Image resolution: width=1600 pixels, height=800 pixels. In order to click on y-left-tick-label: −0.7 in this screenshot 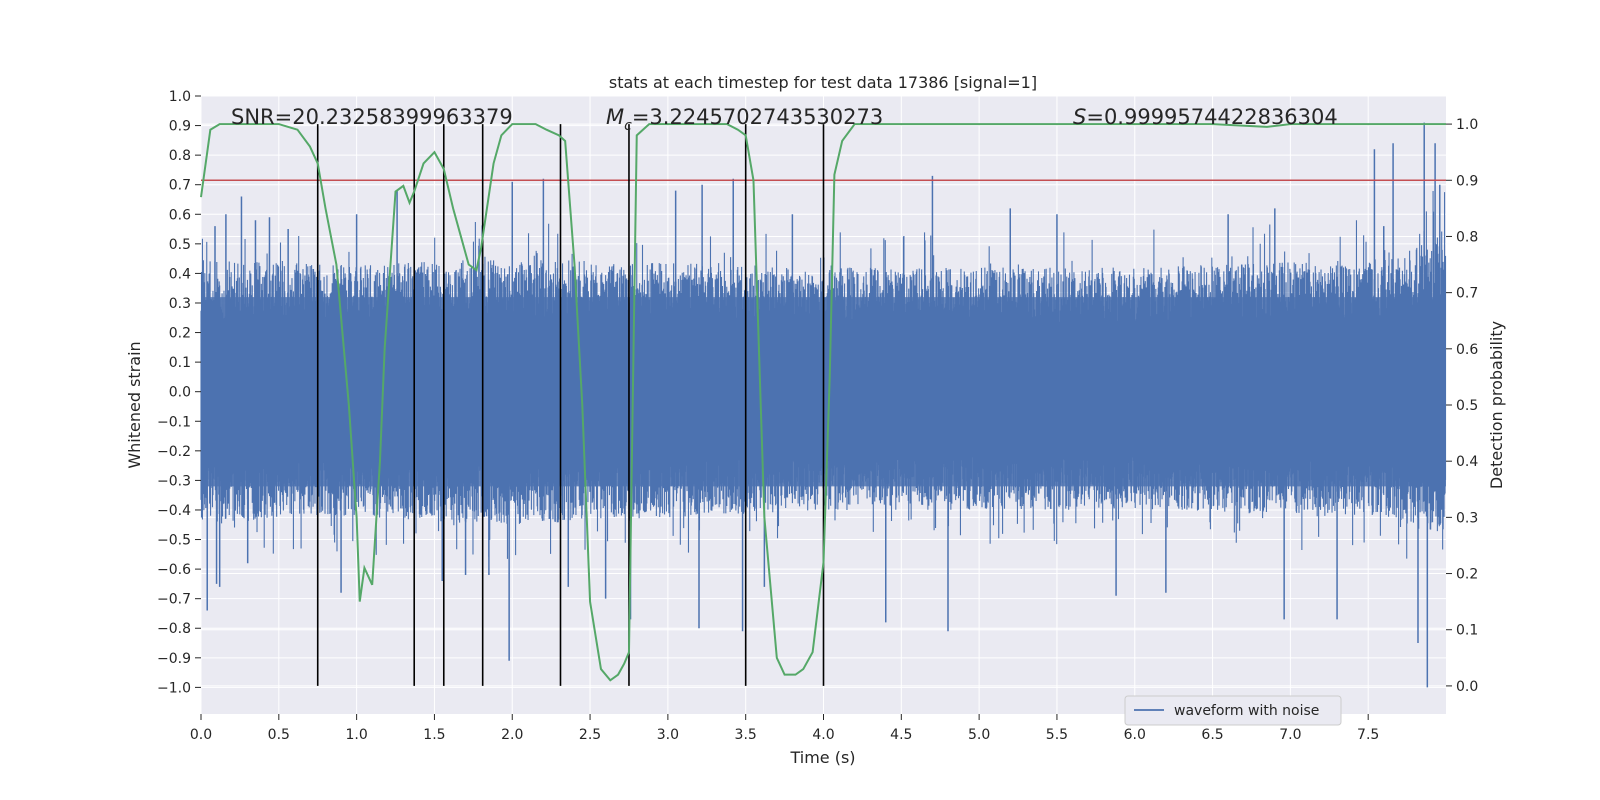, I will do `click(174, 600)`.